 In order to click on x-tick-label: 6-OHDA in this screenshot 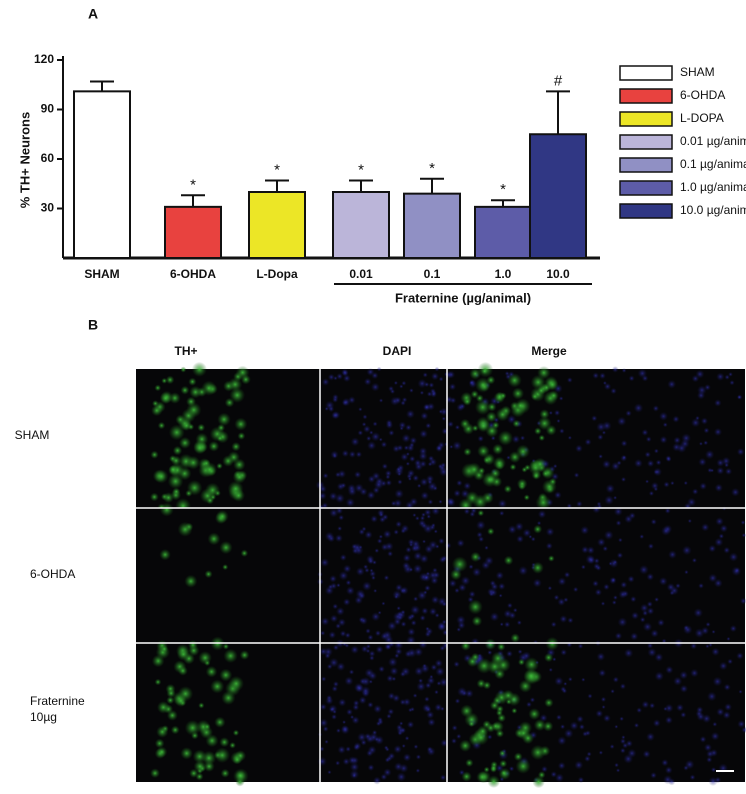, I will do `click(193, 274)`.